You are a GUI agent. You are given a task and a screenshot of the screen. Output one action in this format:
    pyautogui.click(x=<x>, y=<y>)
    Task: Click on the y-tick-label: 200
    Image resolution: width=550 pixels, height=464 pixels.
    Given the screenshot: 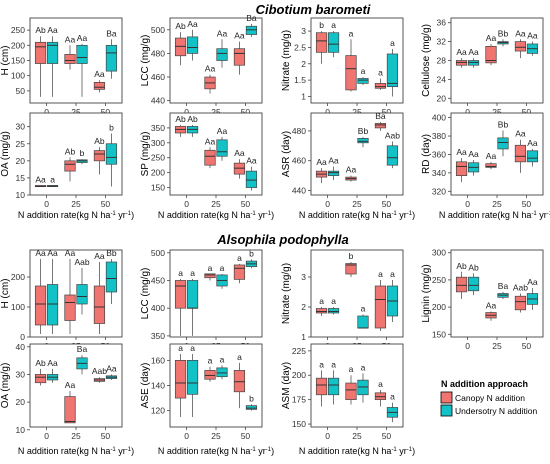 What is the action you would take?
    pyautogui.click(x=439, y=307)
    